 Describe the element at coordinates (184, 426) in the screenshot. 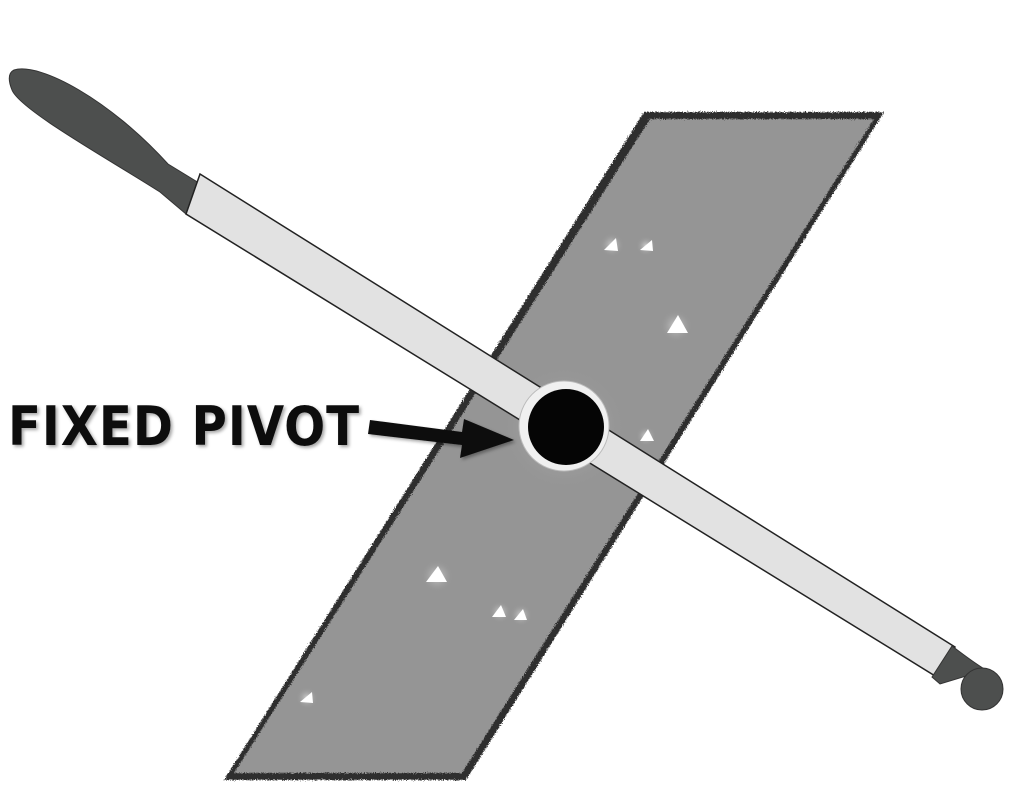

I see `pivot-label: FIXED PIVOT` at that location.